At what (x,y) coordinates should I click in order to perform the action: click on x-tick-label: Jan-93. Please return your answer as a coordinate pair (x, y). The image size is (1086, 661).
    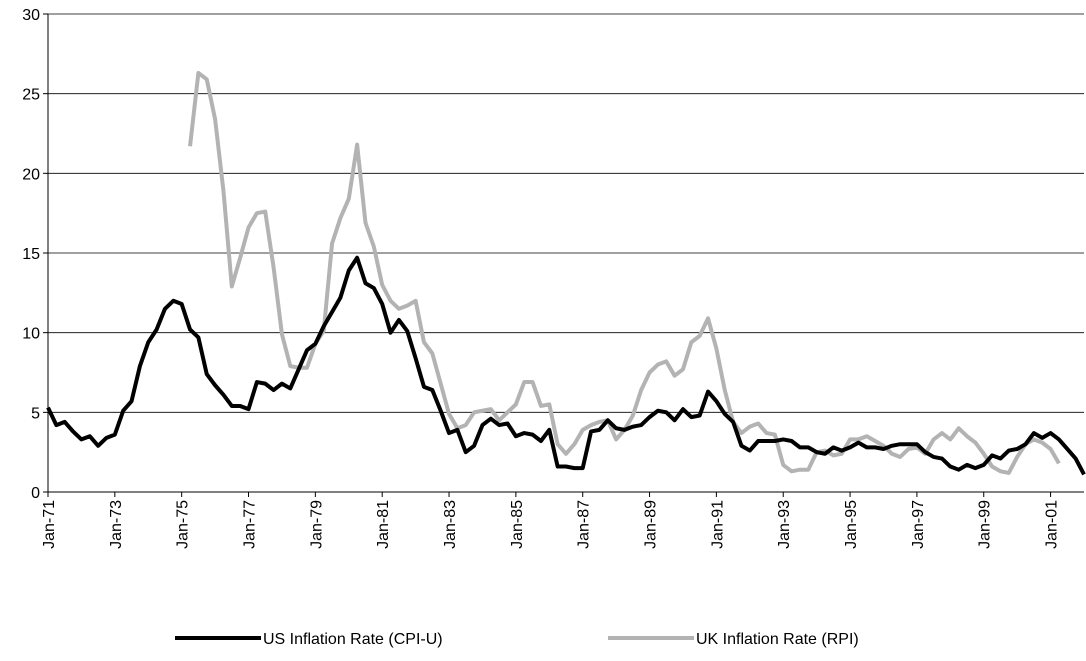
    Looking at the image, I should click on (784, 524).